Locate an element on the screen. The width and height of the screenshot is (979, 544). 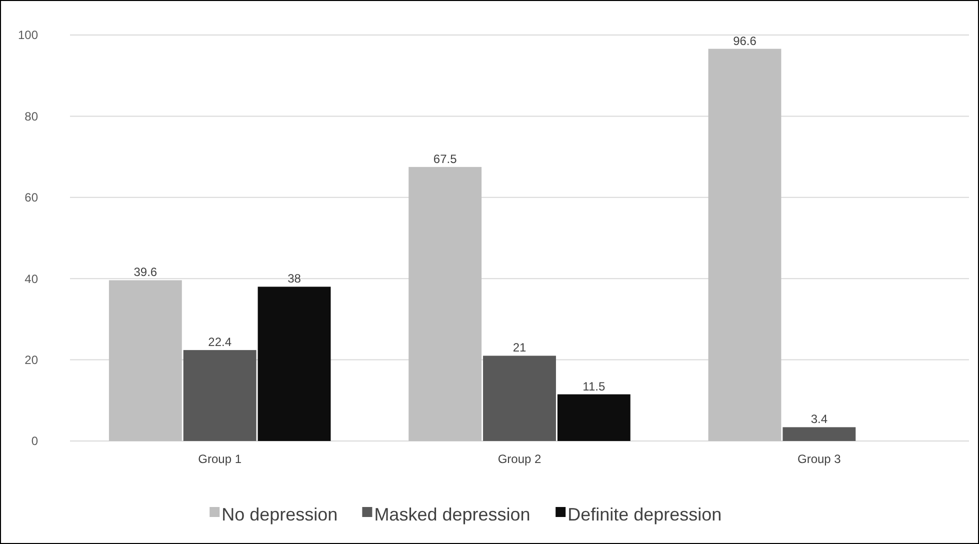
legend-label: No depression is located at coordinates (280, 514).